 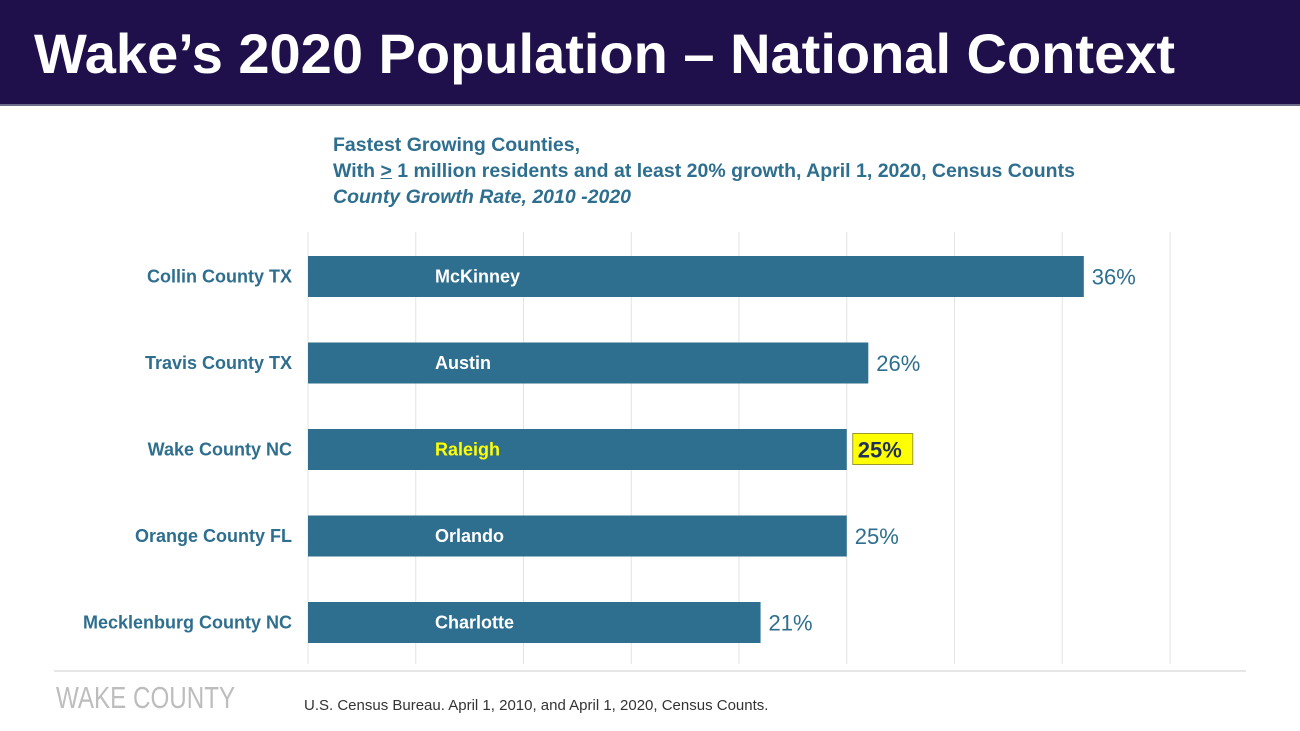 I want to click on value-label: 21%, so click(x=791, y=623).